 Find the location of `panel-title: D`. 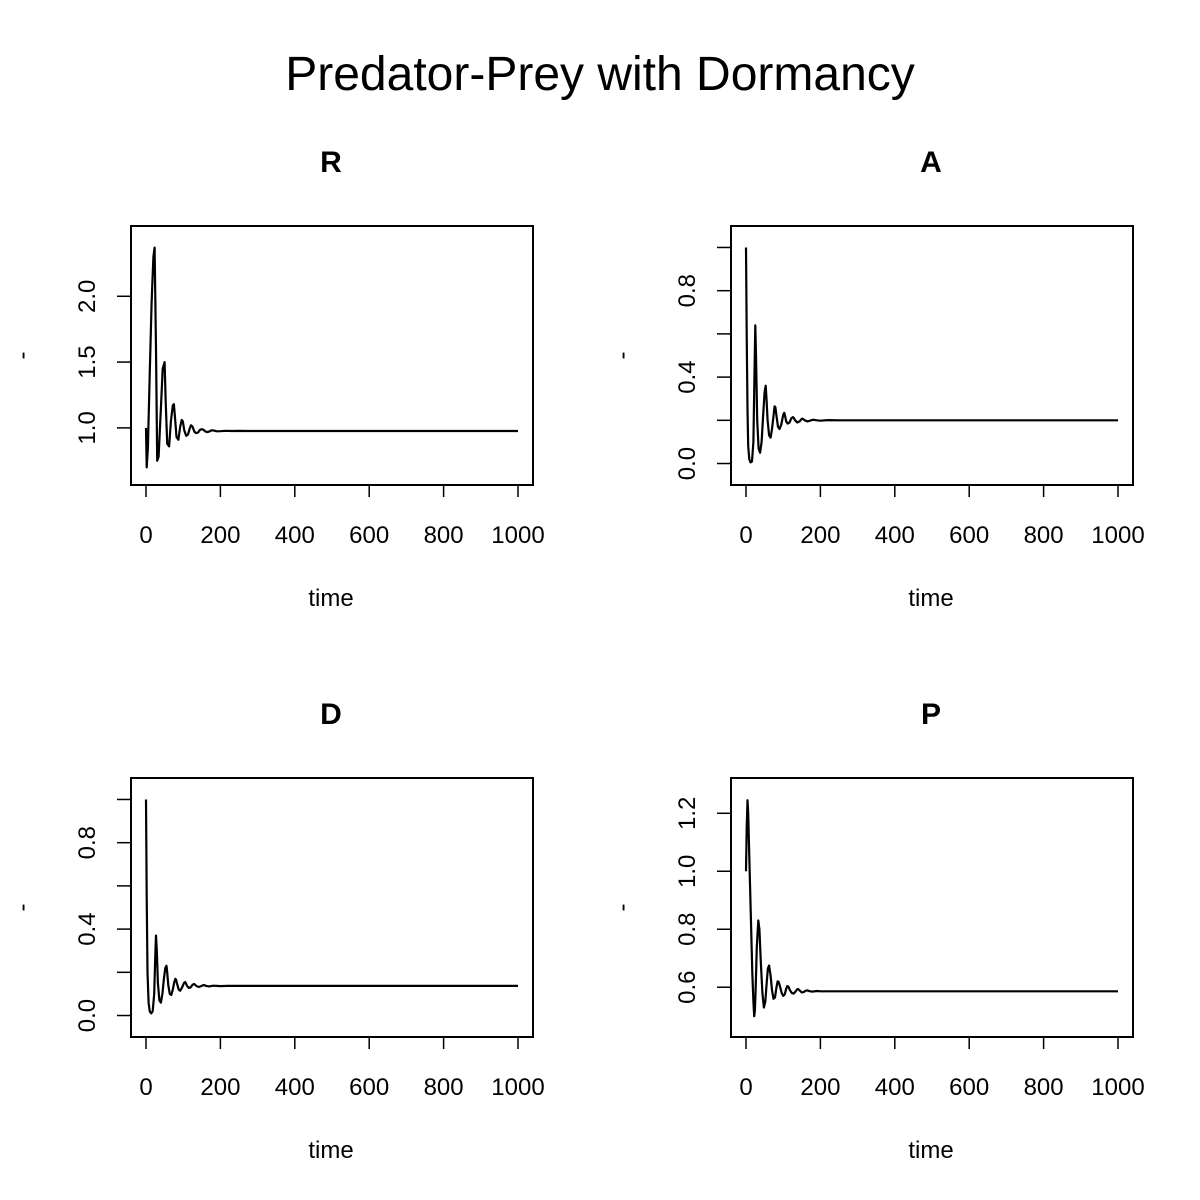

panel-title: D is located at coordinates (331, 714).